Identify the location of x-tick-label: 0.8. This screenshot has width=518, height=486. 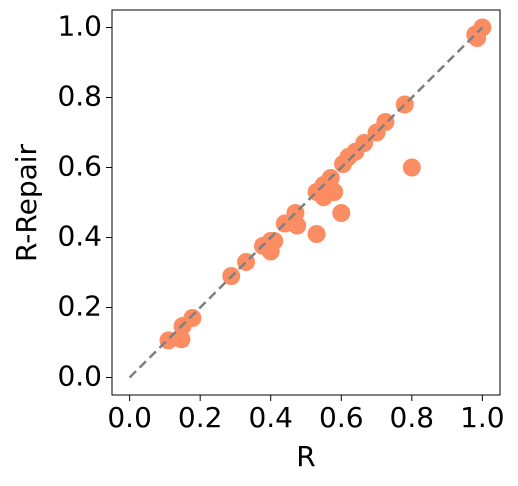
(412, 417).